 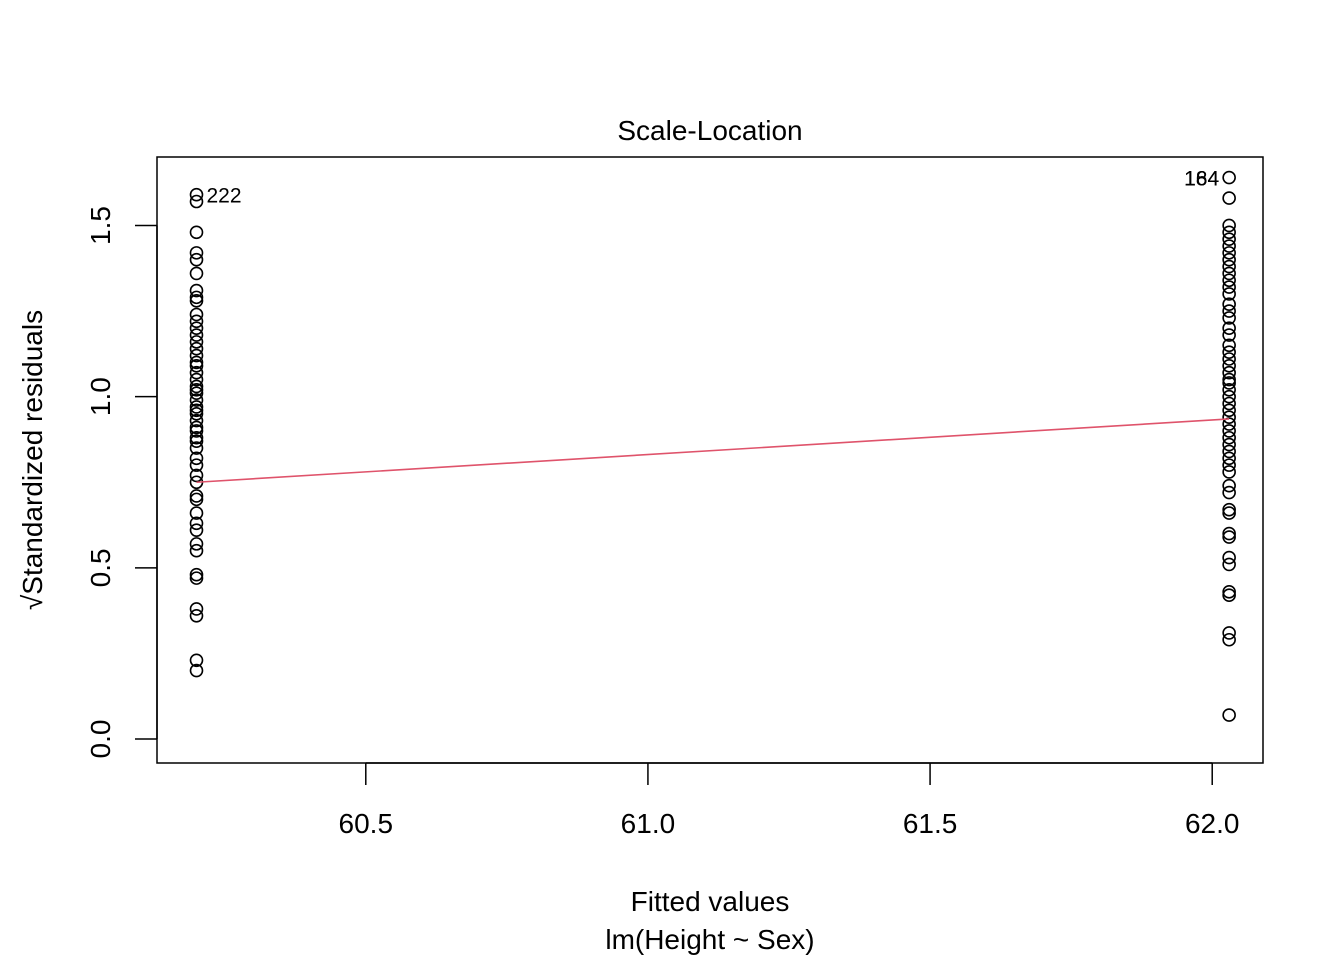 What do you see at coordinates (709, 939) in the screenshot?
I see `model-subtitle: lm(Height ~ Sex)` at bounding box center [709, 939].